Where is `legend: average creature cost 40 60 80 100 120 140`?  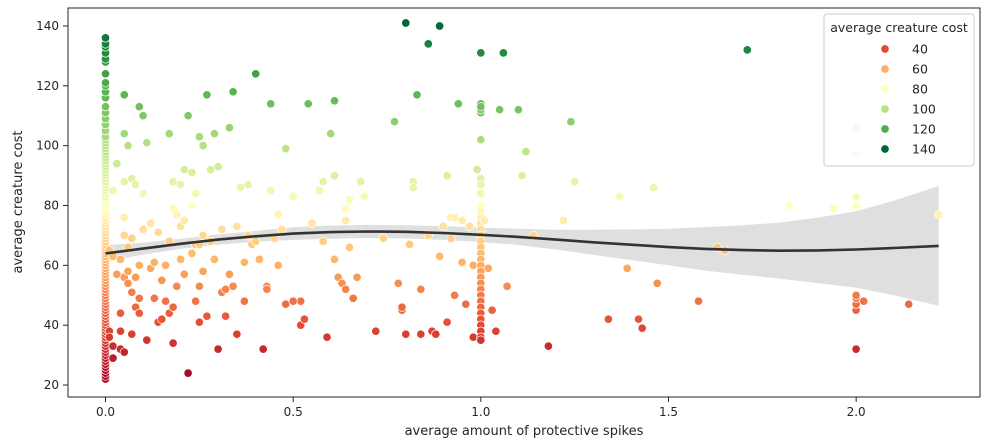
legend: average creature cost 40 60 80 100 120 140 is located at coordinates (899, 90).